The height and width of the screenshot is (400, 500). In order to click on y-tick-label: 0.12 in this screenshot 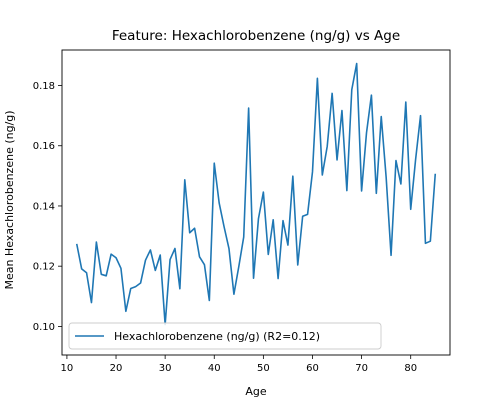, I will do `click(44, 267)`.